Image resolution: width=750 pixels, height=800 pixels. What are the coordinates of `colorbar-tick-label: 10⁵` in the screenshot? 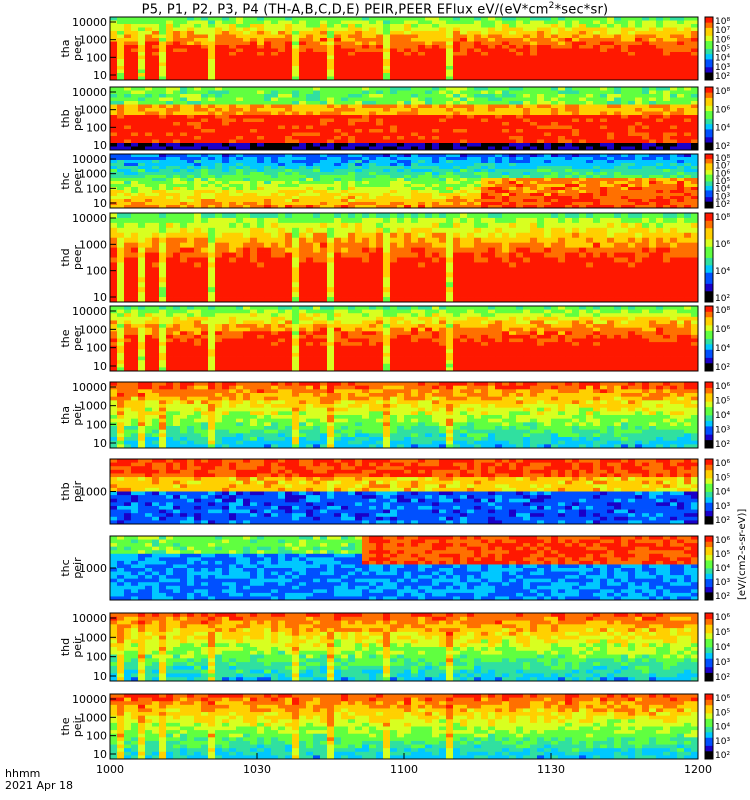 It's located at (722, 182).